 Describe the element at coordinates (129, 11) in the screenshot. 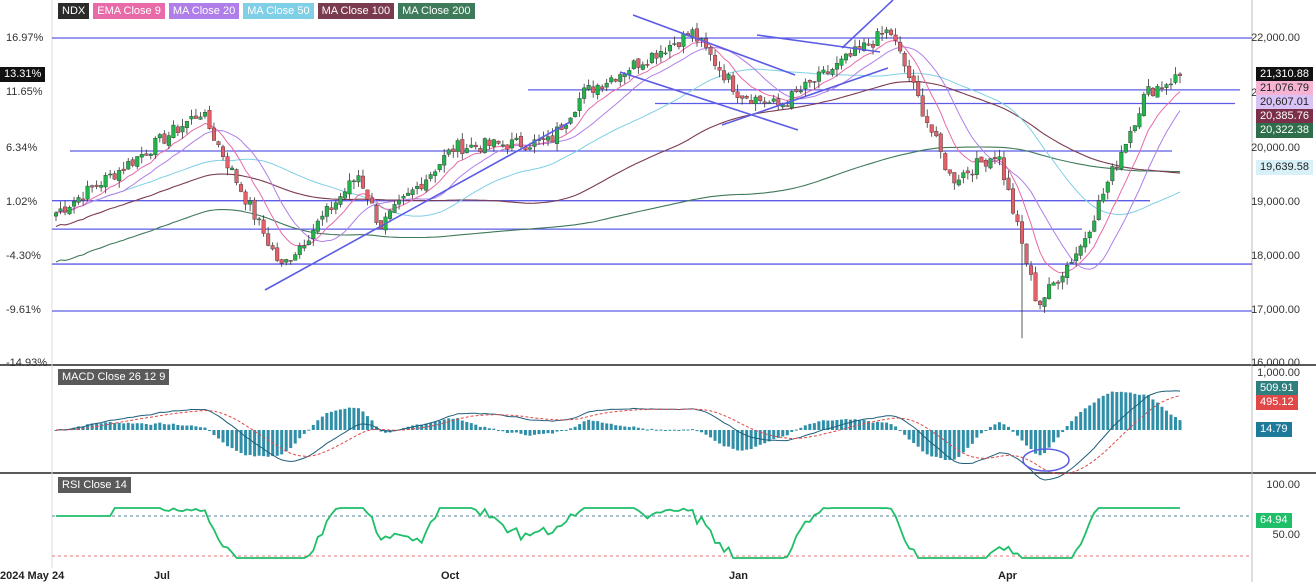

I see `legend-item: EMA Close 9` at that location.